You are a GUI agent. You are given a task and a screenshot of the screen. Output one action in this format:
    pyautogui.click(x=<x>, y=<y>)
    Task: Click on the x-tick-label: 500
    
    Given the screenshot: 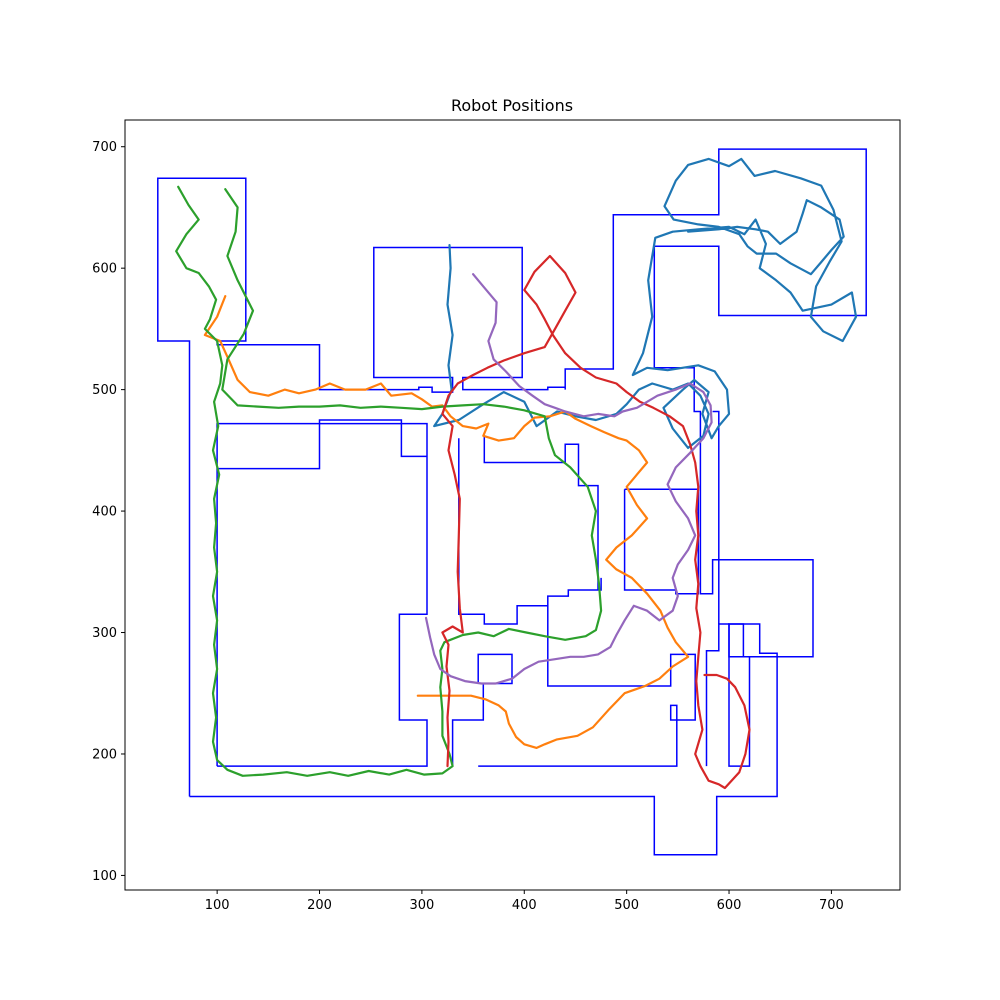 What is the action you would take?
    pyautogui.click(x=626, y=905)
    